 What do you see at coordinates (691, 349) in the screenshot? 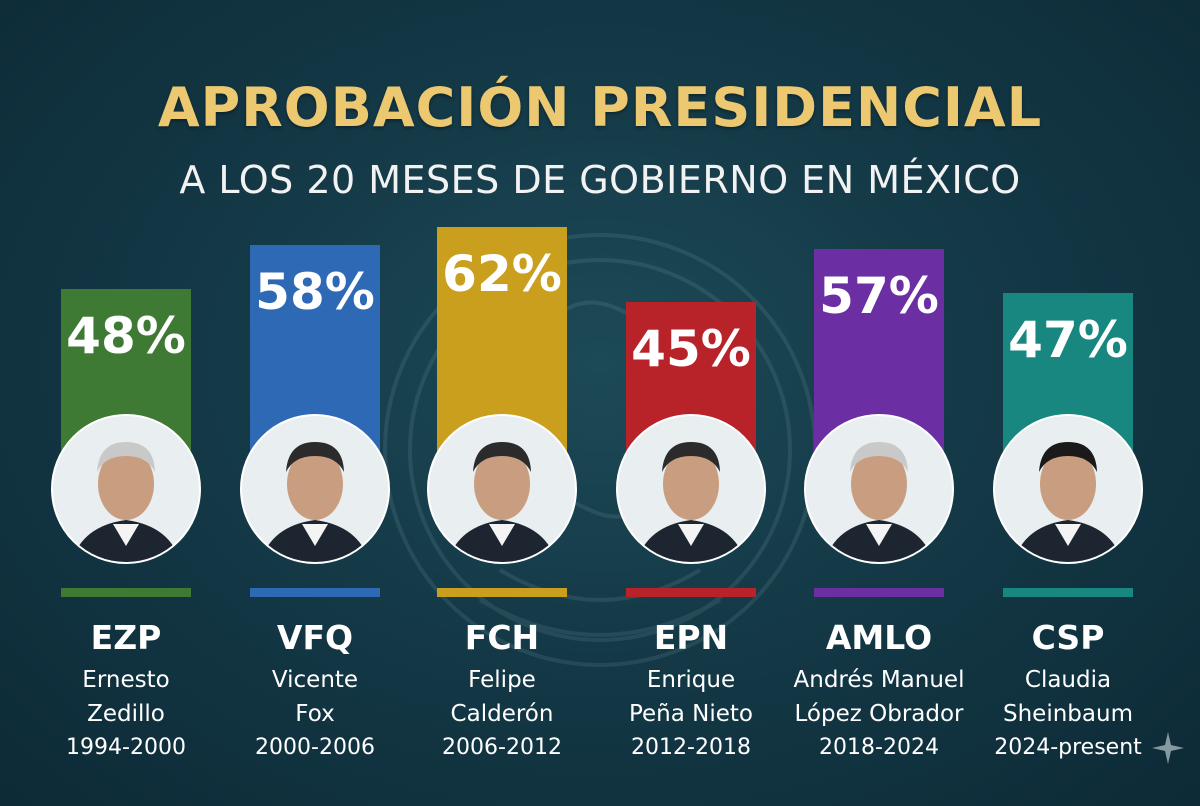
I see `data-label-epn: 45%` at bounding box center [691, 349].